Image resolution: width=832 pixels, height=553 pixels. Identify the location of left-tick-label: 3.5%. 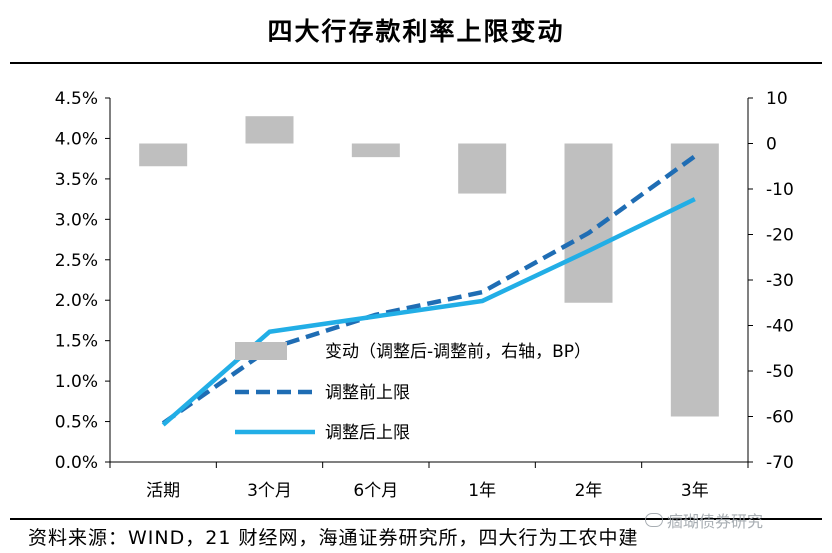
(76, 180).